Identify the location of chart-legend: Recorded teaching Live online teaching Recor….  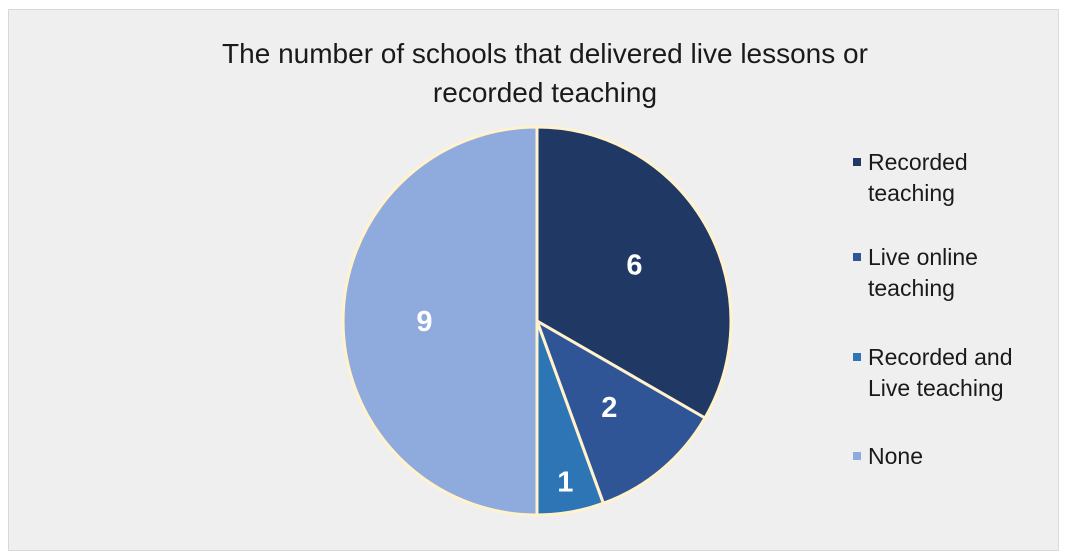
(933, 309).